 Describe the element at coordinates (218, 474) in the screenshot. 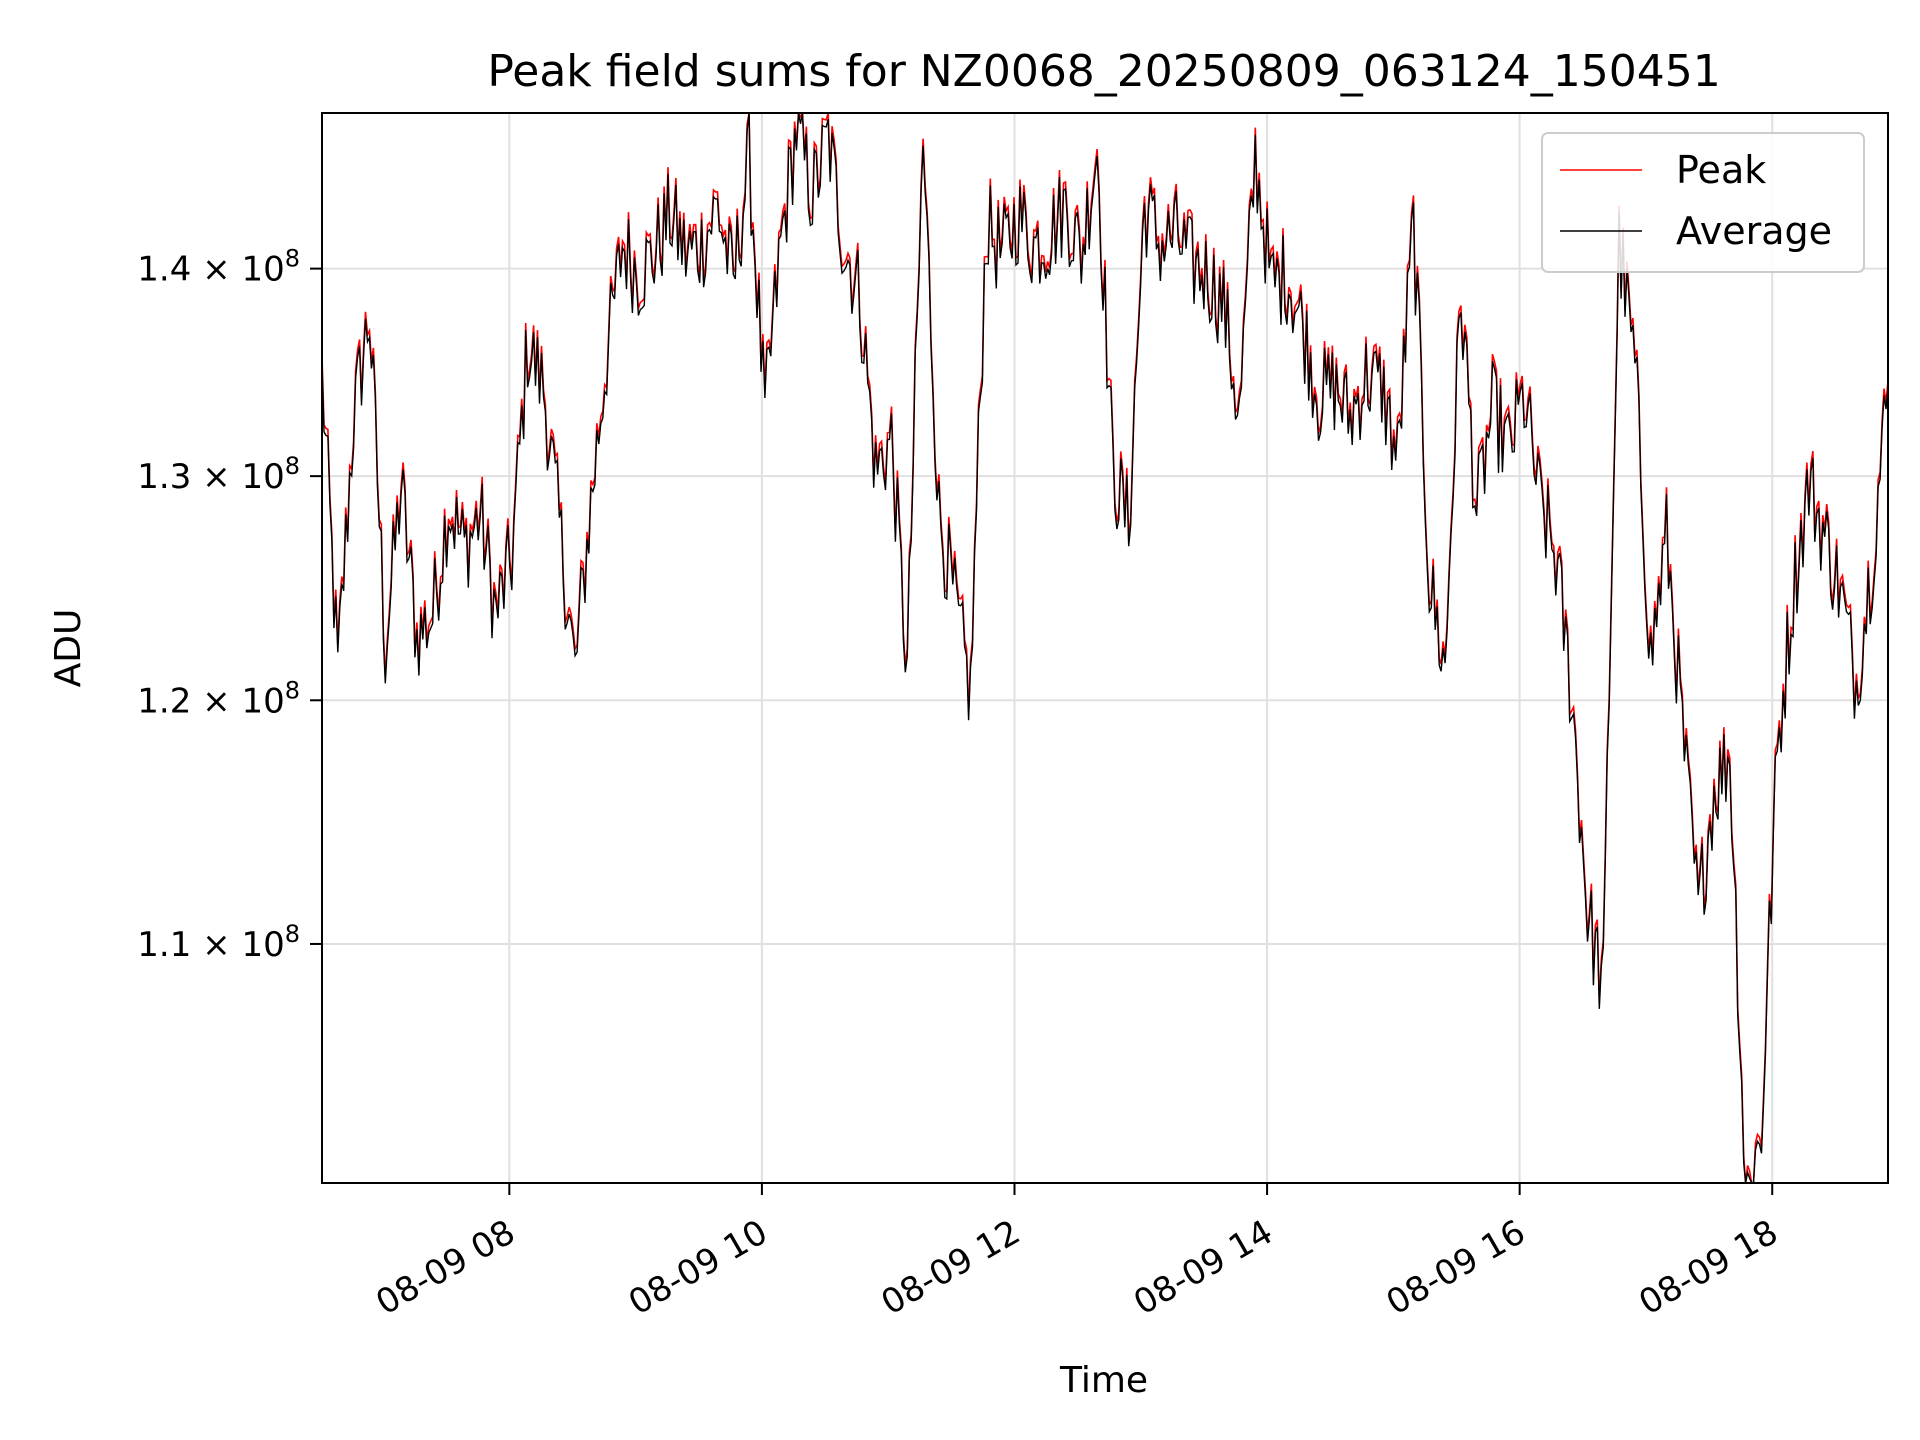

I see `y-tick-label: 1.3 × 108` at that location.